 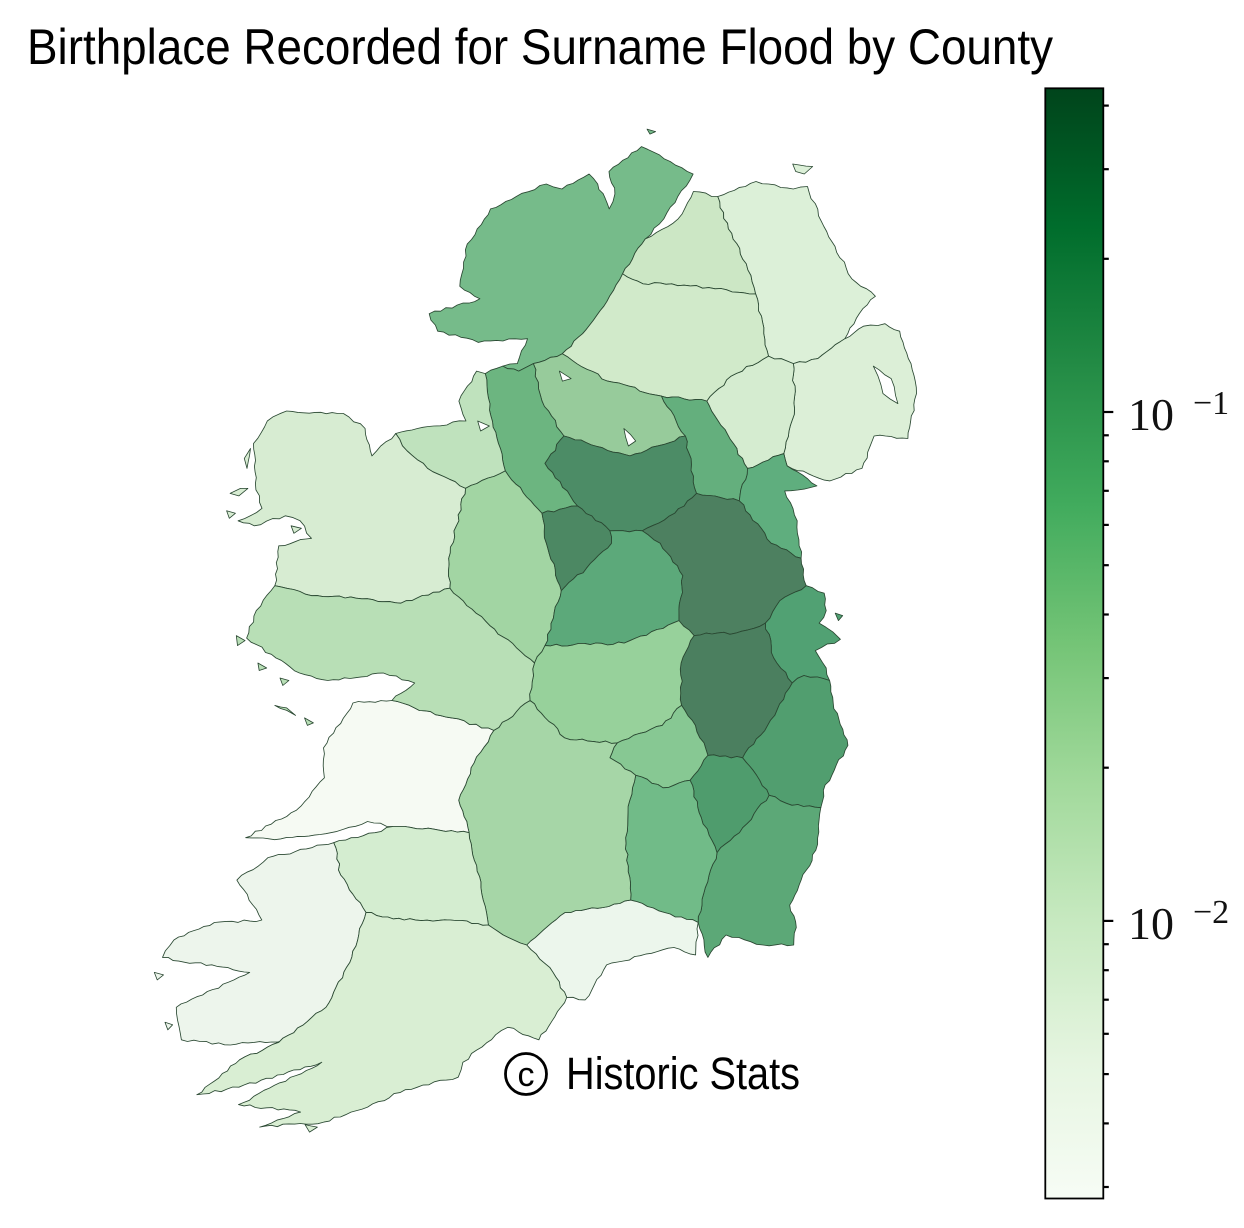 I want to click on svg-text: Historic Stats, so click(x=683, y=1073).